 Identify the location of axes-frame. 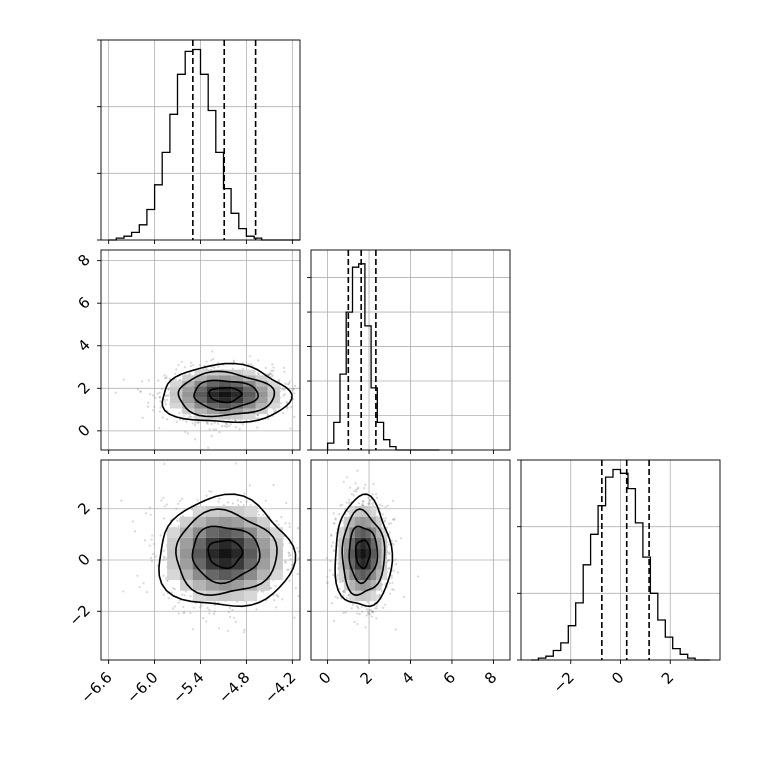
(410, 350).